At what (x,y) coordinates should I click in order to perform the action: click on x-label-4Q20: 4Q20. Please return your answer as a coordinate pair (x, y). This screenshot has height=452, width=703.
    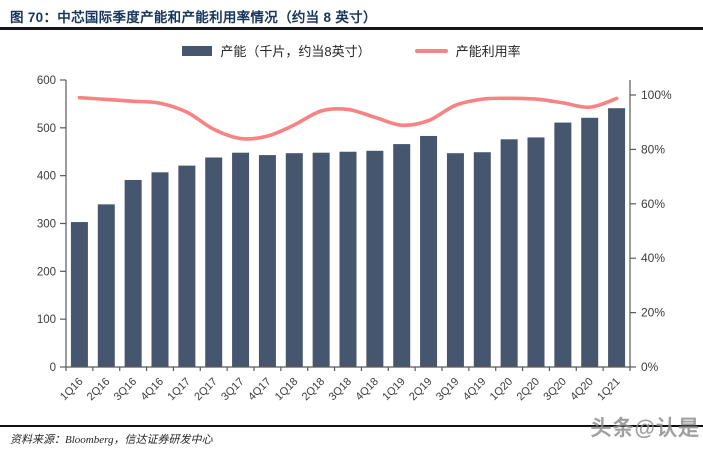
    Looking at the image, I should click on (582, 390).